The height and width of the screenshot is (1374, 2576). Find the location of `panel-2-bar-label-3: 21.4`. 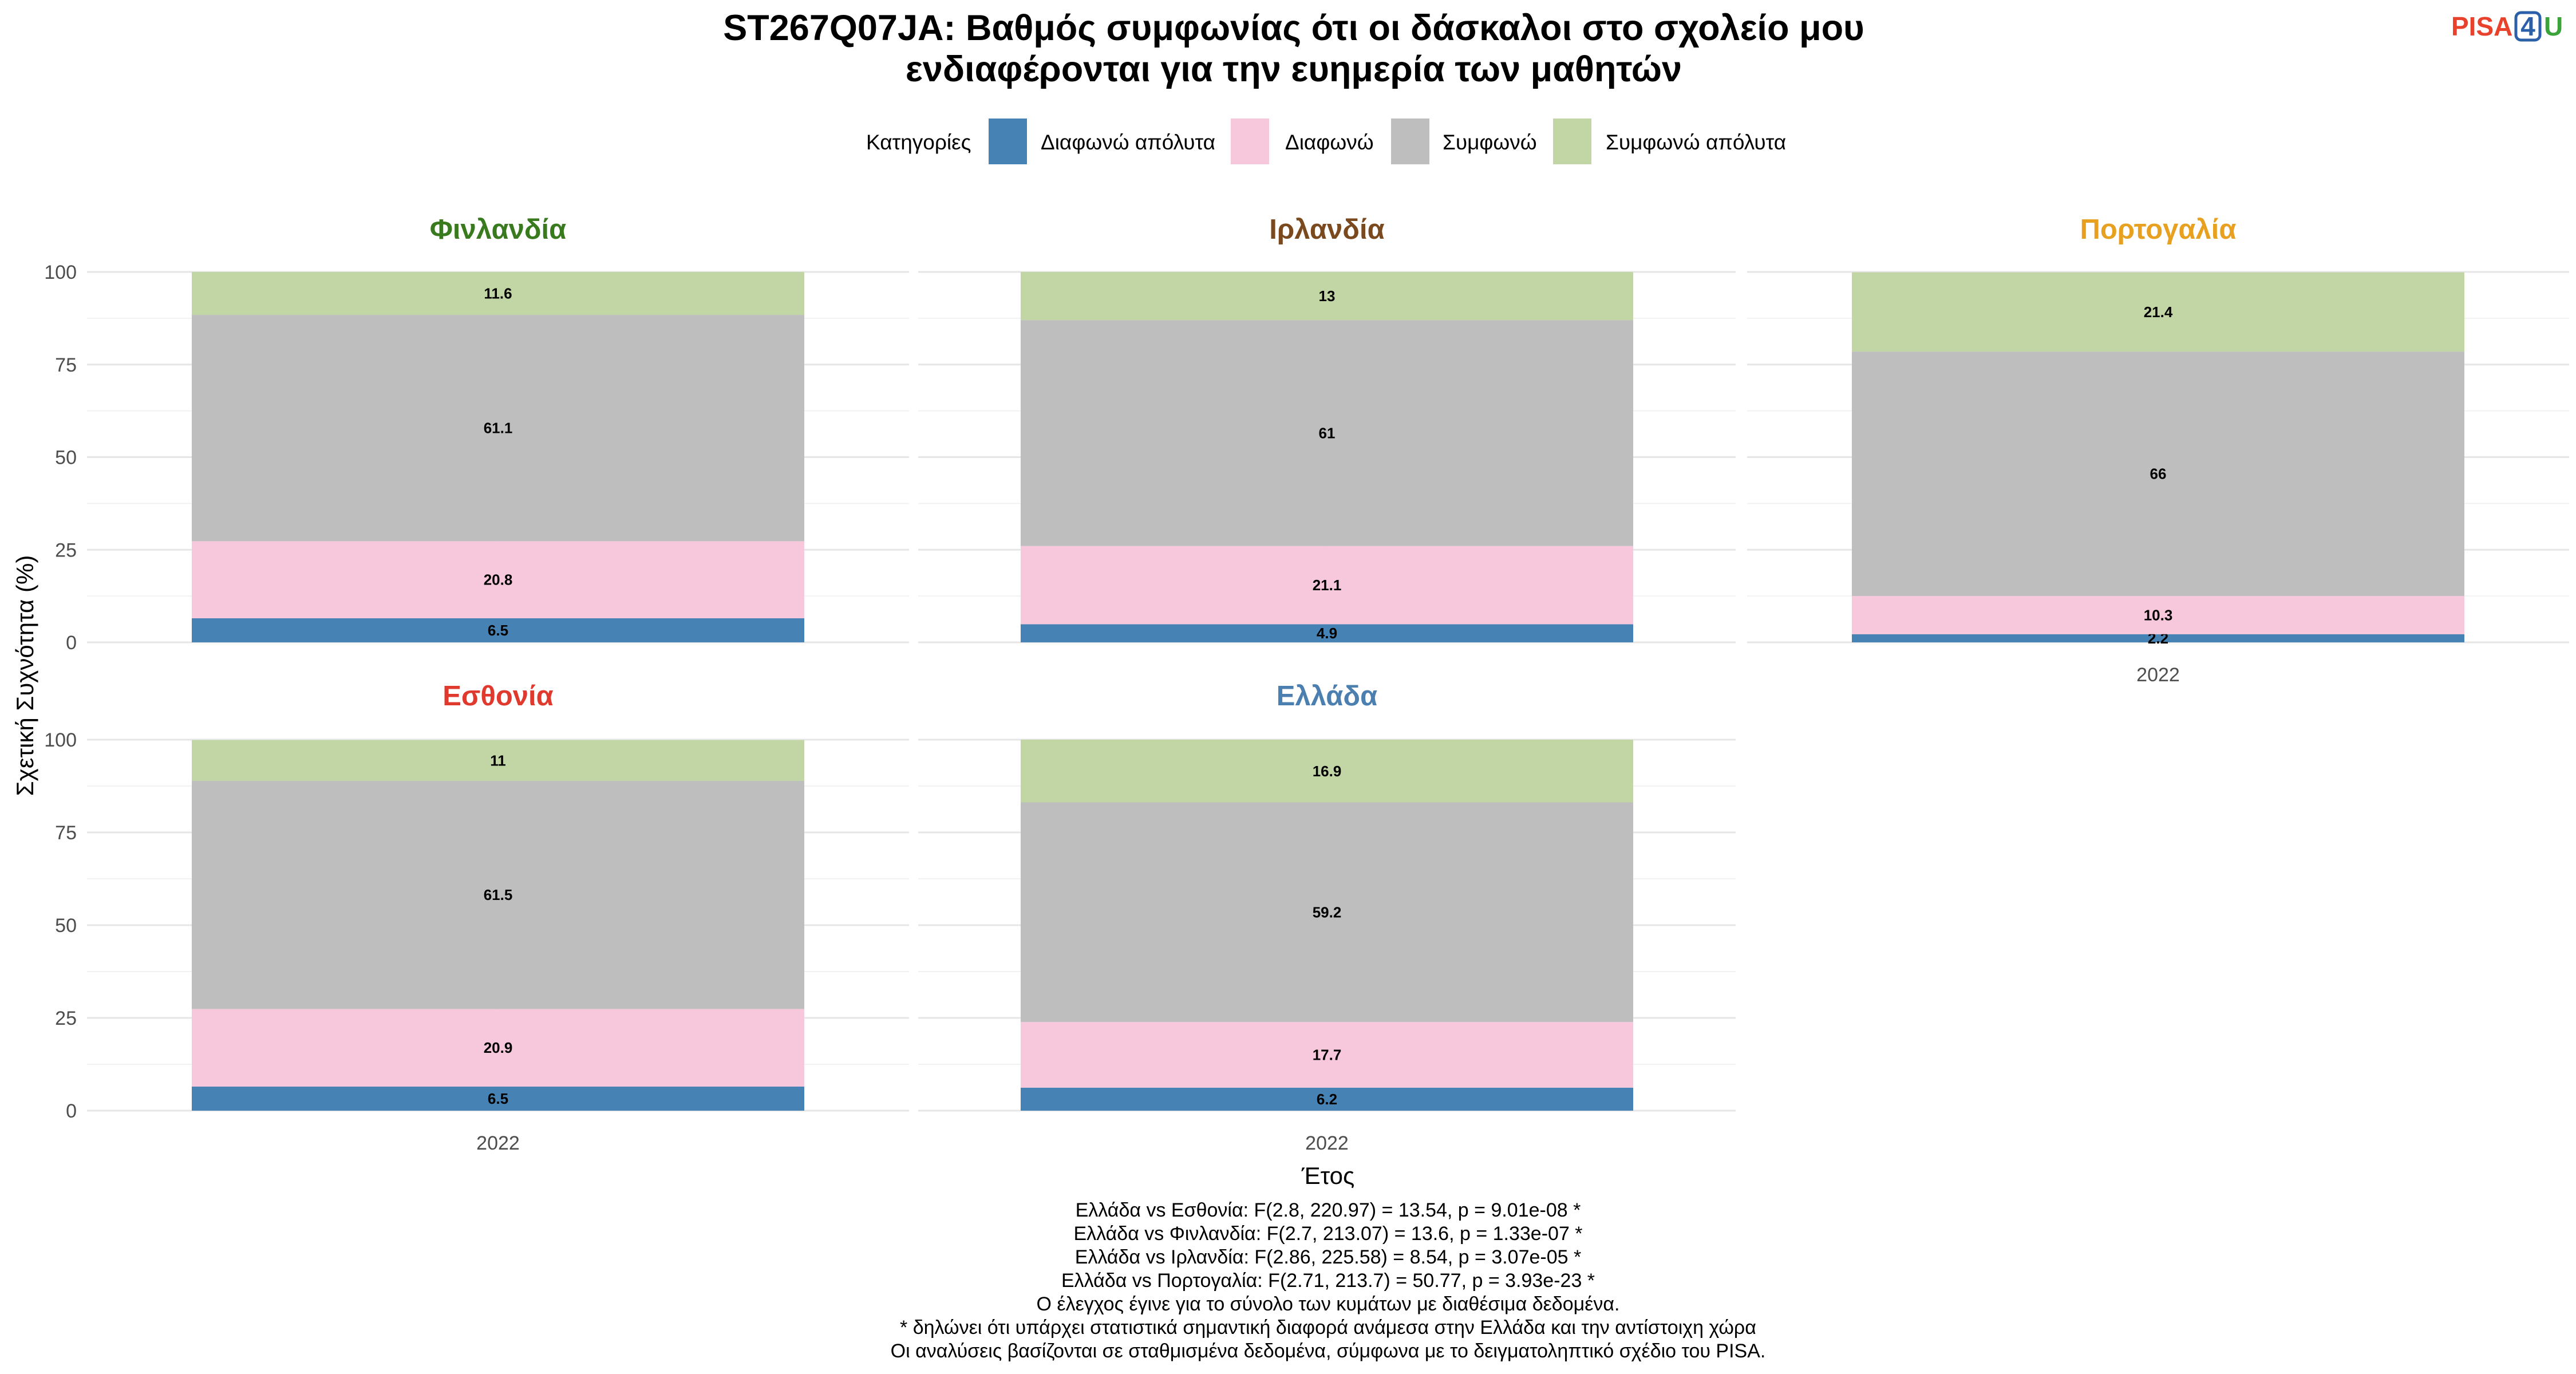

panel-2-bar-label-3: 21.4 is located at coordinates (2158, 312).